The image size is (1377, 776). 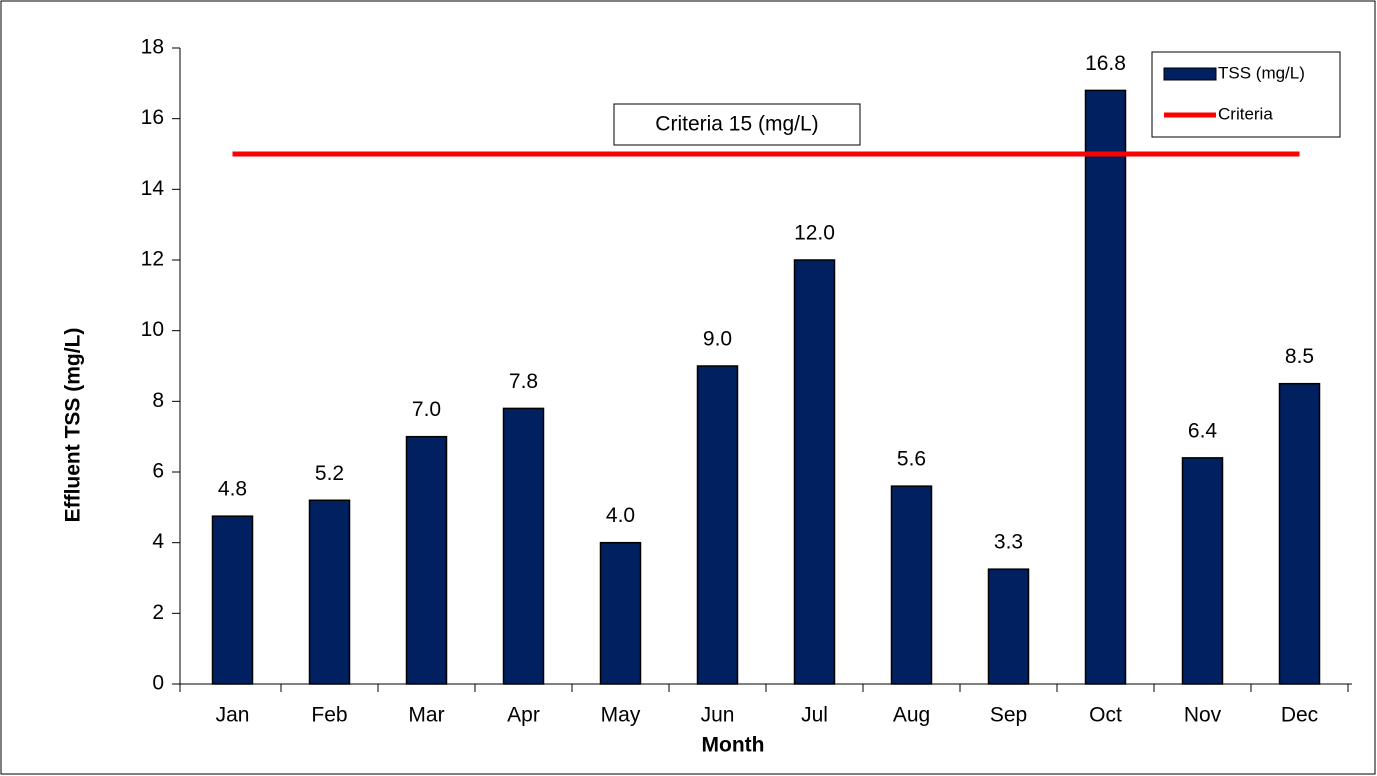 I want to click on data-label: 16.8, so click(x=1105, y=63).